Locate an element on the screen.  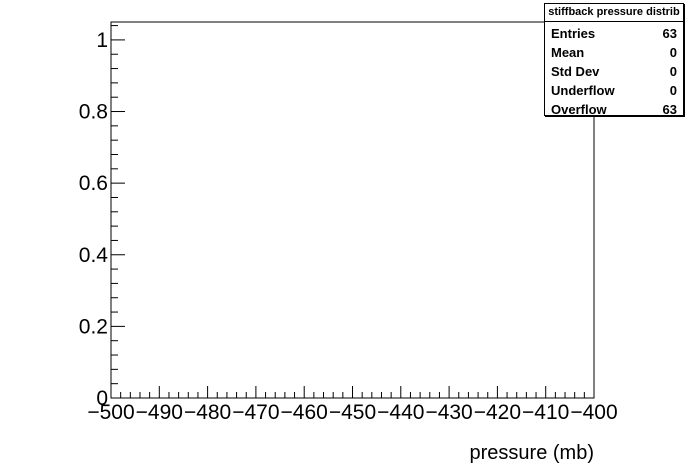
y-tick-label: 0.2 is located at coordinates (93, 326).